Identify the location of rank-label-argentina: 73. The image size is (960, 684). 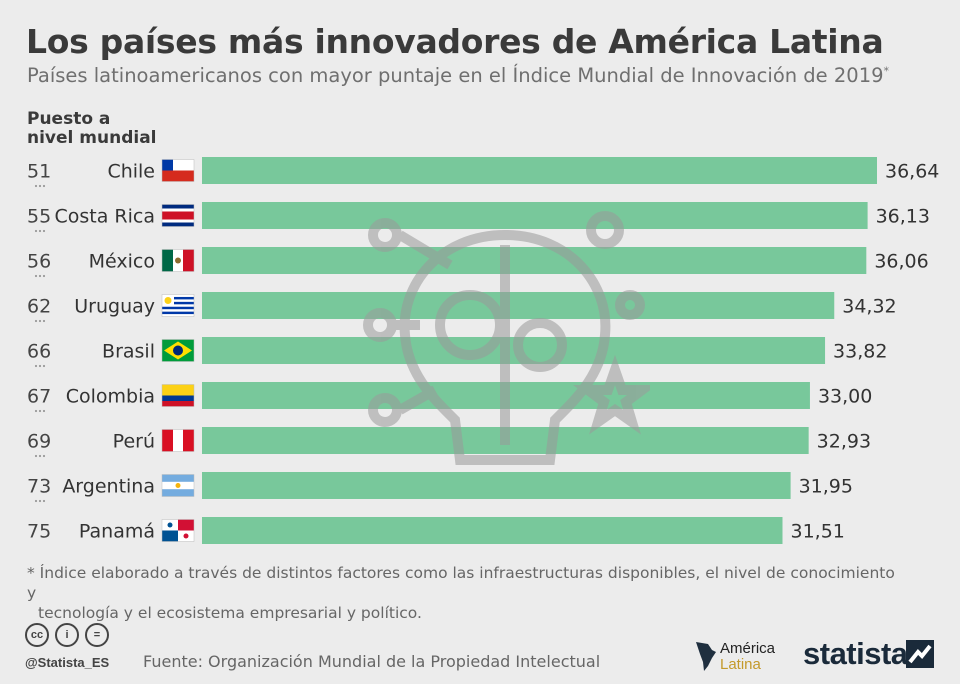
(39, 487).